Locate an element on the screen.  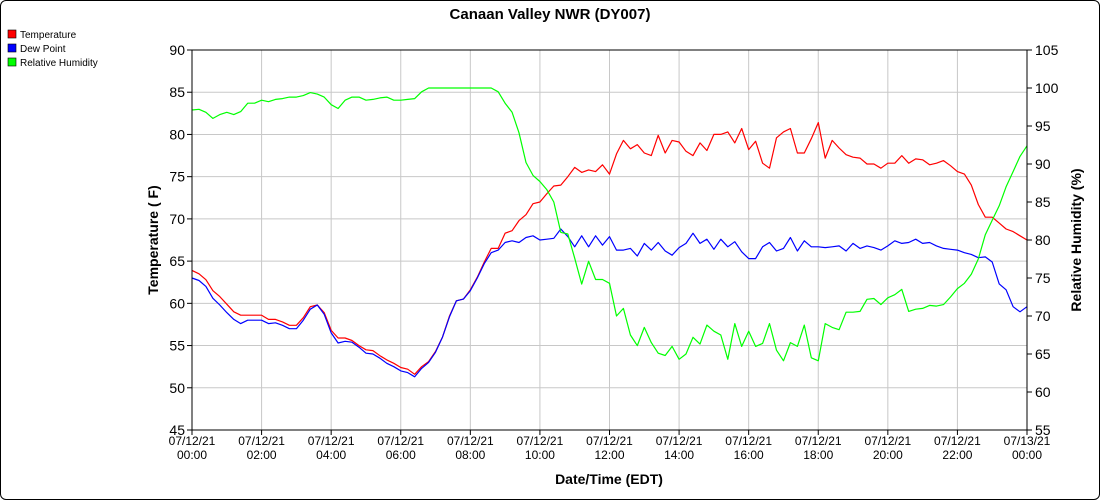
x-tick-time: 08:00 is located at coordinates (470, 455).